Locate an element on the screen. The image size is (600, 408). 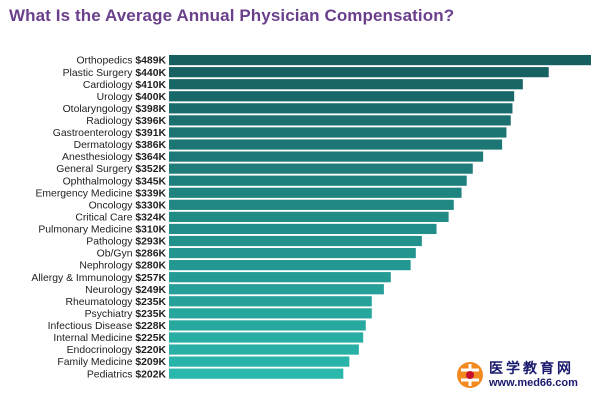
med66-logo-icon is located at coordinates (470, 375).